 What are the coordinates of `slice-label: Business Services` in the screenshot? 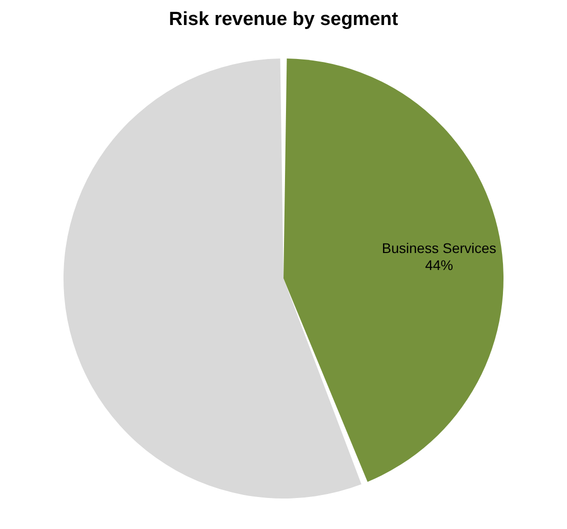 It's located at (439, 248).